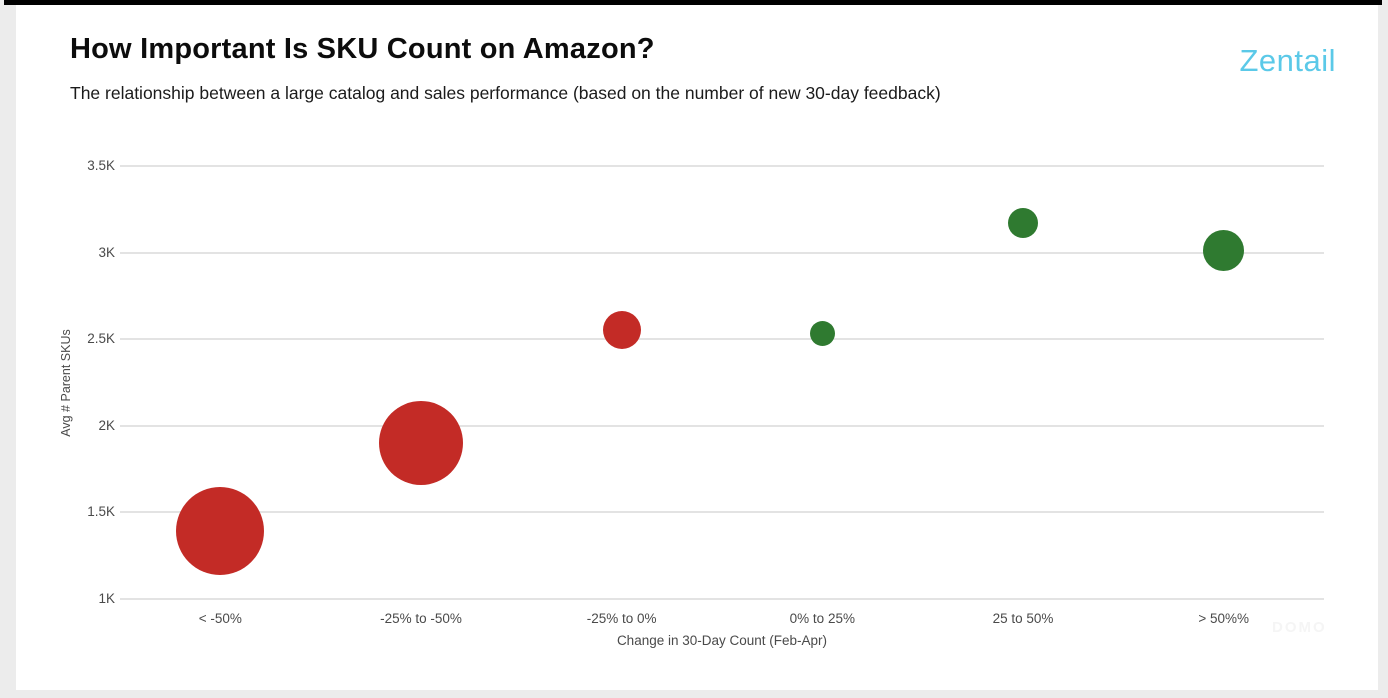 The height and width of the screenshot is (698, 1388). What do you see at coordinates (822, 618) in the screenshot?
I see `x-tick-label-3: 0% to 25%` at bounding box center [822, 618].